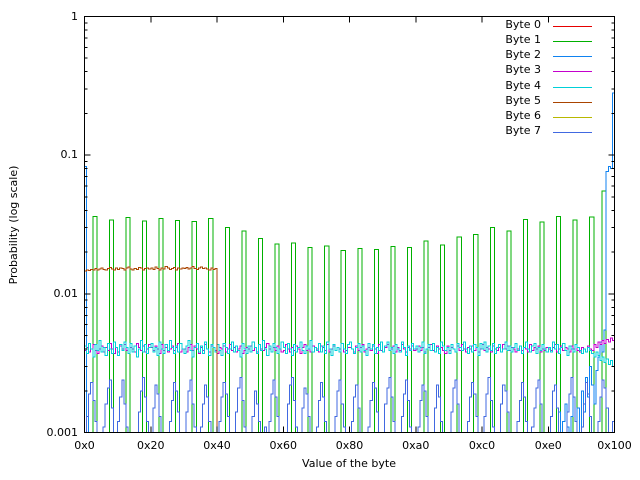 The image size is (640, 480). What do you see at coordinates (62, 432) in the screenshot?
I see `y-tick-label: 0.001` at bounding box center [62, 432].